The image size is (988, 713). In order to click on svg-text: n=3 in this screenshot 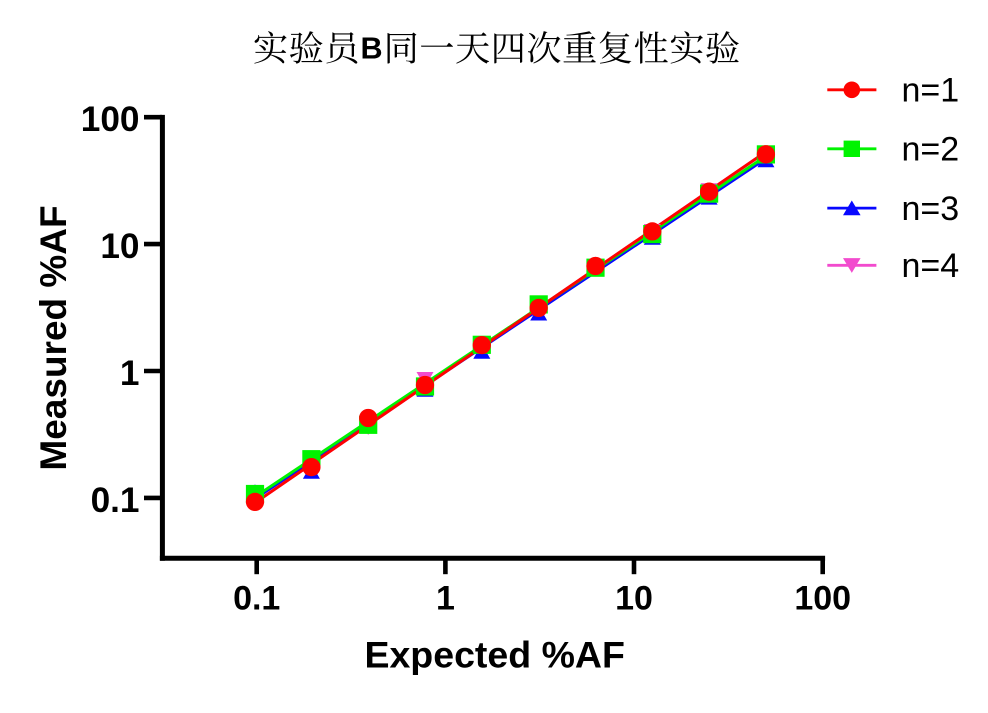, I will do `click(931, 209)`.